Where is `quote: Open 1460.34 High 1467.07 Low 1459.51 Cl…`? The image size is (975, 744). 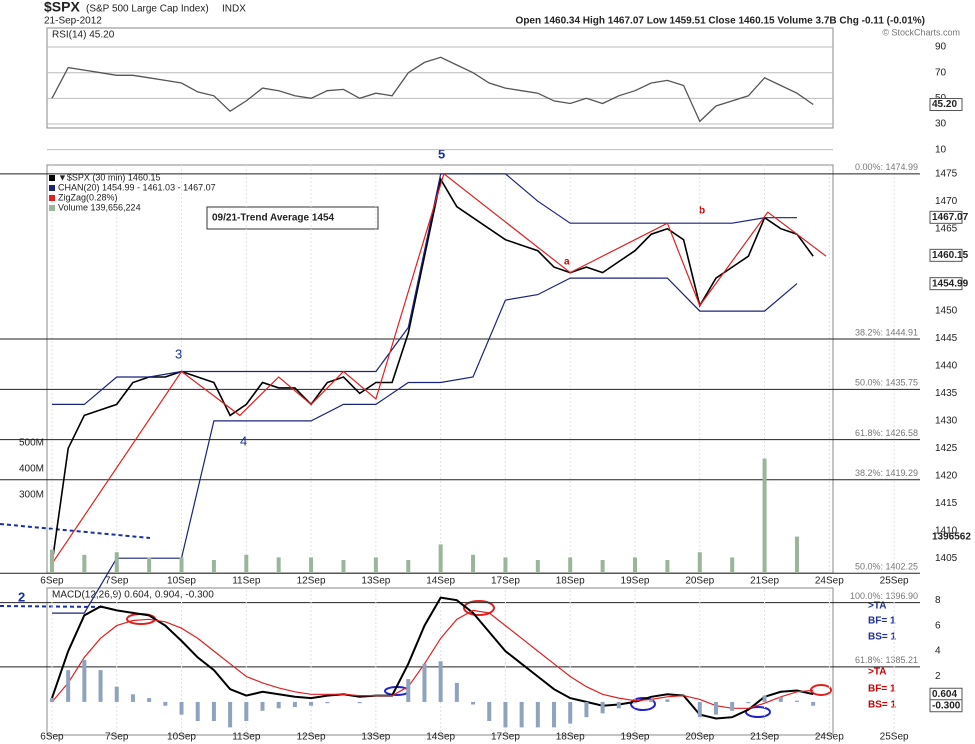 quote: Open 1460.34 High 1467.07 Low 1459.51 Cl… is located at coordinates (720, 21).